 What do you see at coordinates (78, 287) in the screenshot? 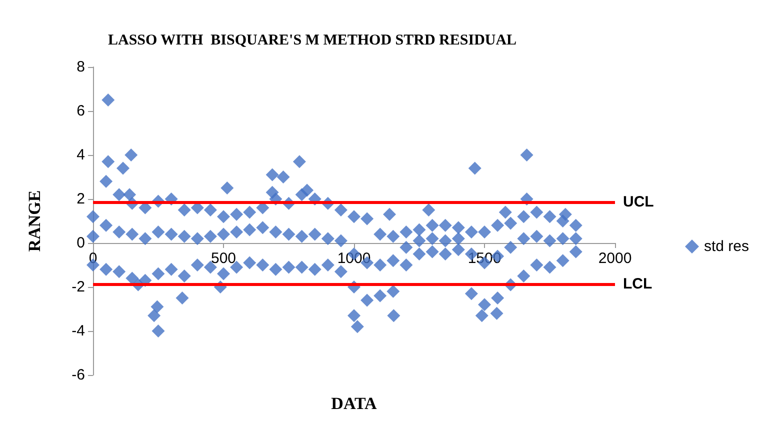
I see `y-tick-label: -2` at bounding box center [78, 287].